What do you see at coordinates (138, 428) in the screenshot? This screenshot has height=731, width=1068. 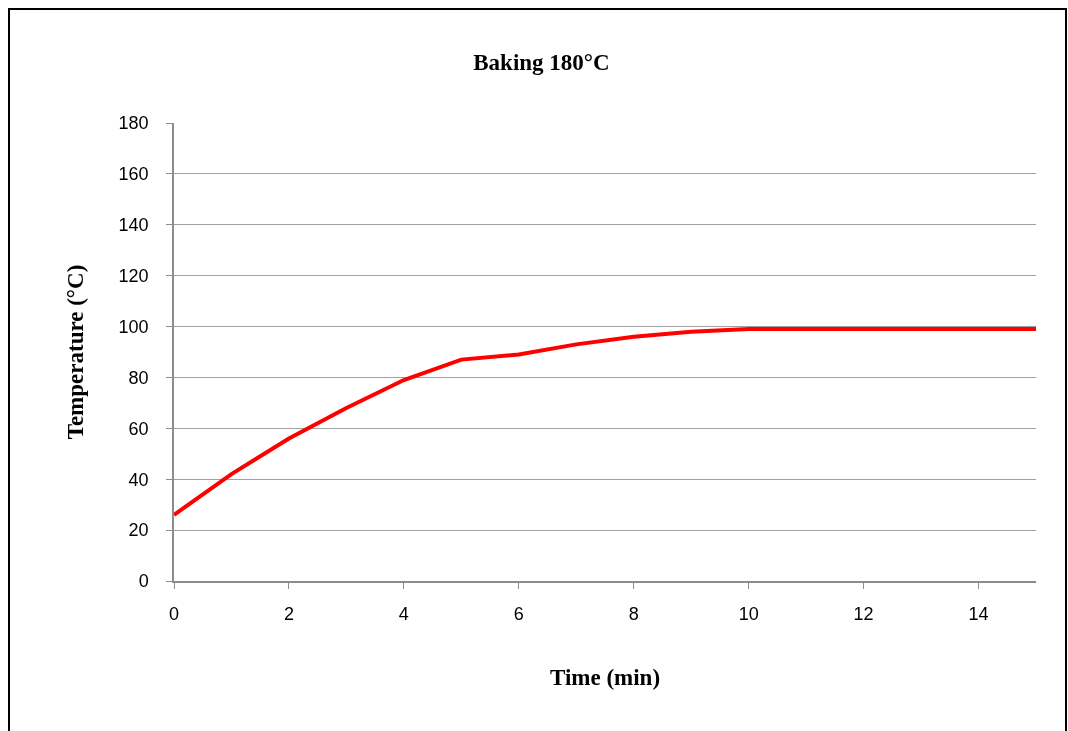 I see `y-tick-label: 60` at bounding box center [138, 428].